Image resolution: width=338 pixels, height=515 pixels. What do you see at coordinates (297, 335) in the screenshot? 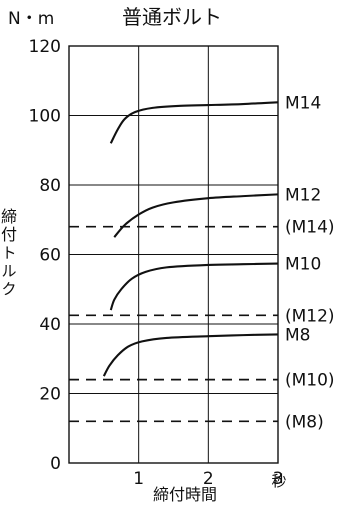
I see `series-label-m8: M8` at bounding box center [297, 335].